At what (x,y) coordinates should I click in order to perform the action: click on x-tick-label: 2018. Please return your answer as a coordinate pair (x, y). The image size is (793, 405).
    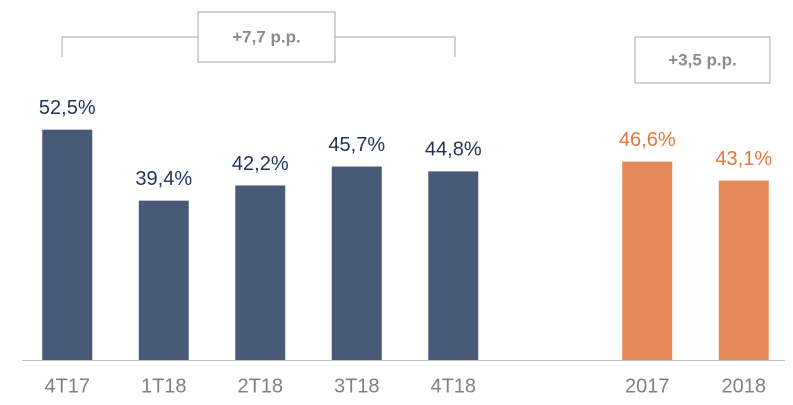
    Looking at the image, I should click on (744, 386).